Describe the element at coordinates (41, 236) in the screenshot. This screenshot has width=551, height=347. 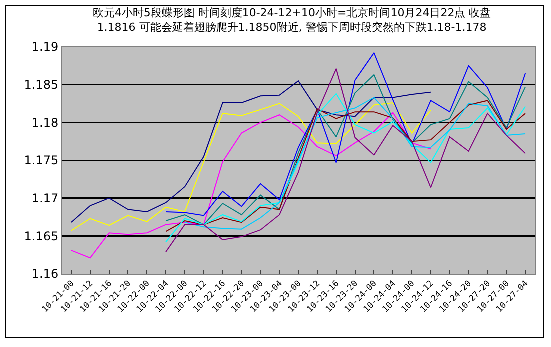
I see `y-tick-label: 1.165` at that location.